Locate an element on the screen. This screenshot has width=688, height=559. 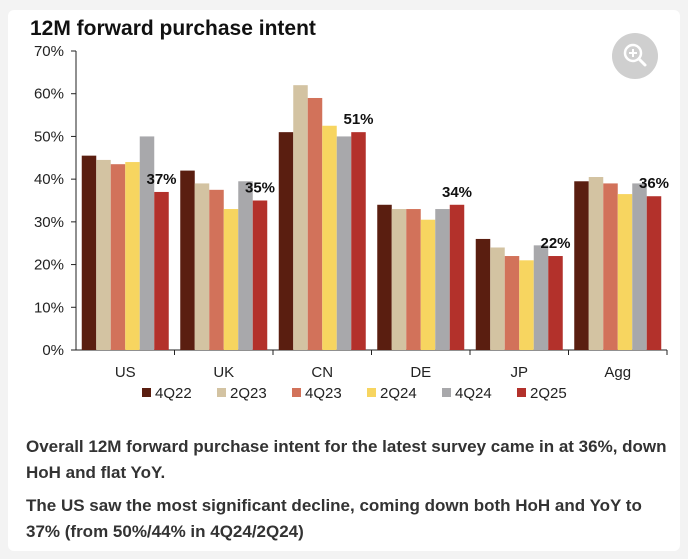
bar-de-2q25 is located at coordinates (457, 277).